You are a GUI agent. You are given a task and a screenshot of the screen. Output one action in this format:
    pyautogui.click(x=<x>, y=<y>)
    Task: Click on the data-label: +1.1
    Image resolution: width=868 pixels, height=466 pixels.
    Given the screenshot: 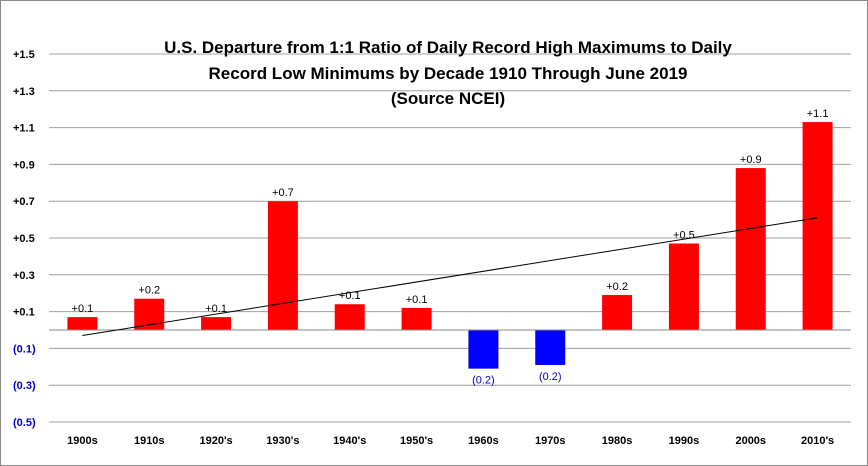 What is the action you would take?
    pyautogui.click(x=818, y=114)
    